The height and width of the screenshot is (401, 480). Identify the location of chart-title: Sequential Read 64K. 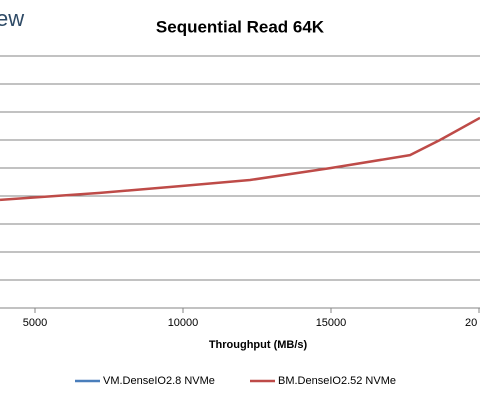
(240, 26).